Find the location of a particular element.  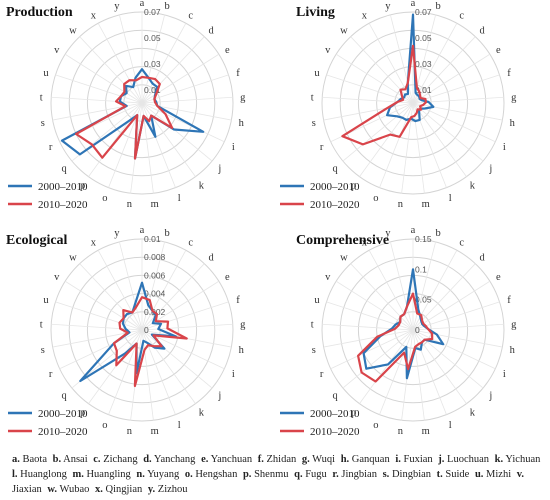

caption-county: Suide is located at coordinates (457, 474).